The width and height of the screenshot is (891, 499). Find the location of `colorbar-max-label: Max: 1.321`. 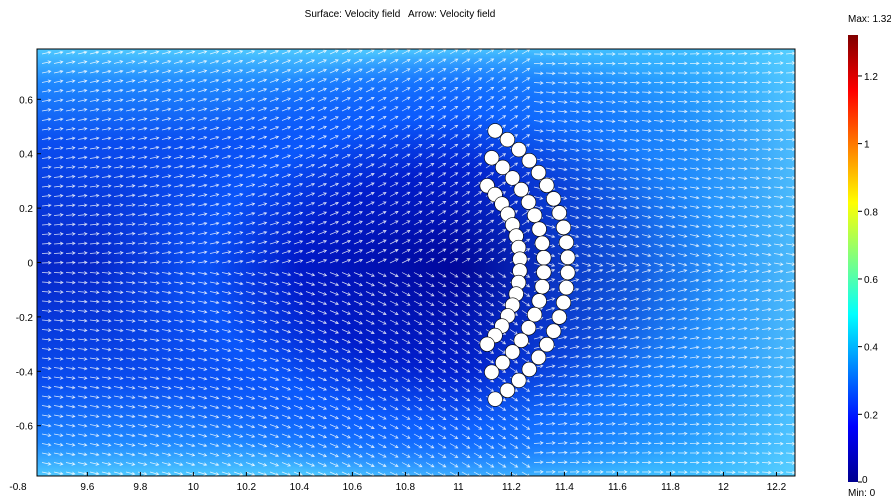

colorbar-max-label: Max: 1.321 is located at coordinates (869, 19).